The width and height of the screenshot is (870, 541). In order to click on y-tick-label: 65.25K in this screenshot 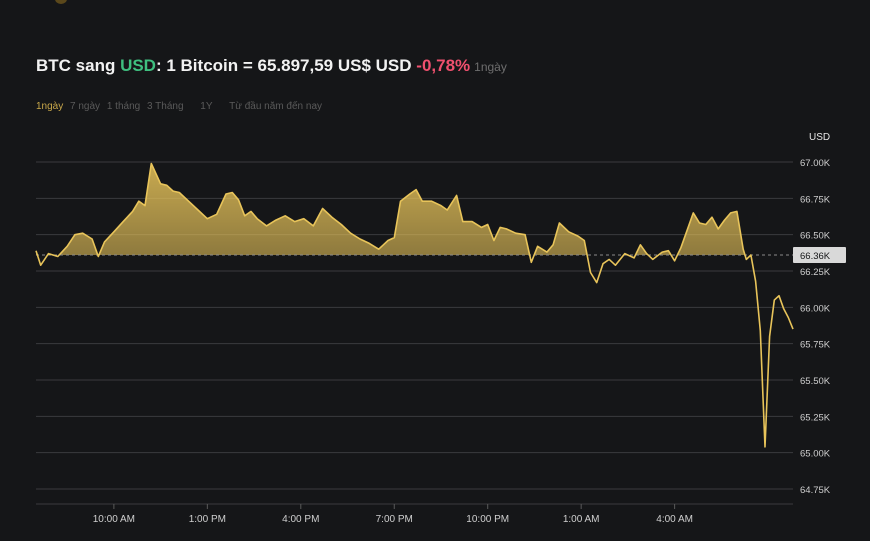, I will do `click(815, 417)`.